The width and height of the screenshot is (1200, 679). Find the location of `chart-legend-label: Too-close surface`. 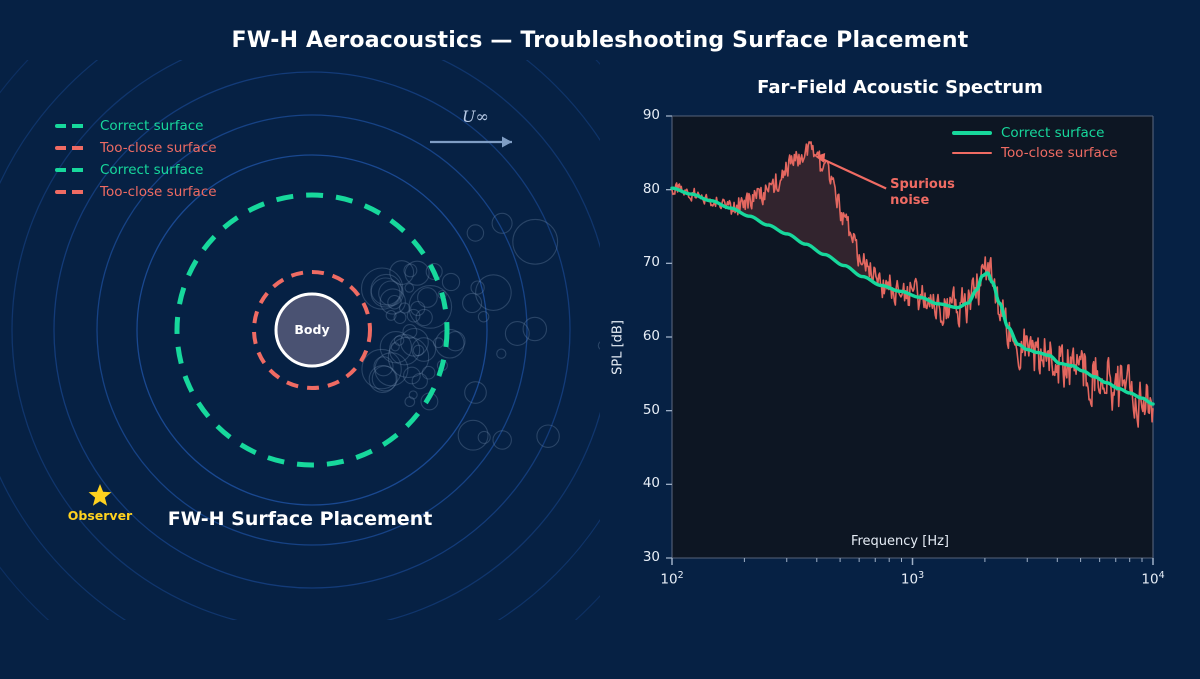

chart-legend-label: Too-close surface is located at coordinates (1059, 153).